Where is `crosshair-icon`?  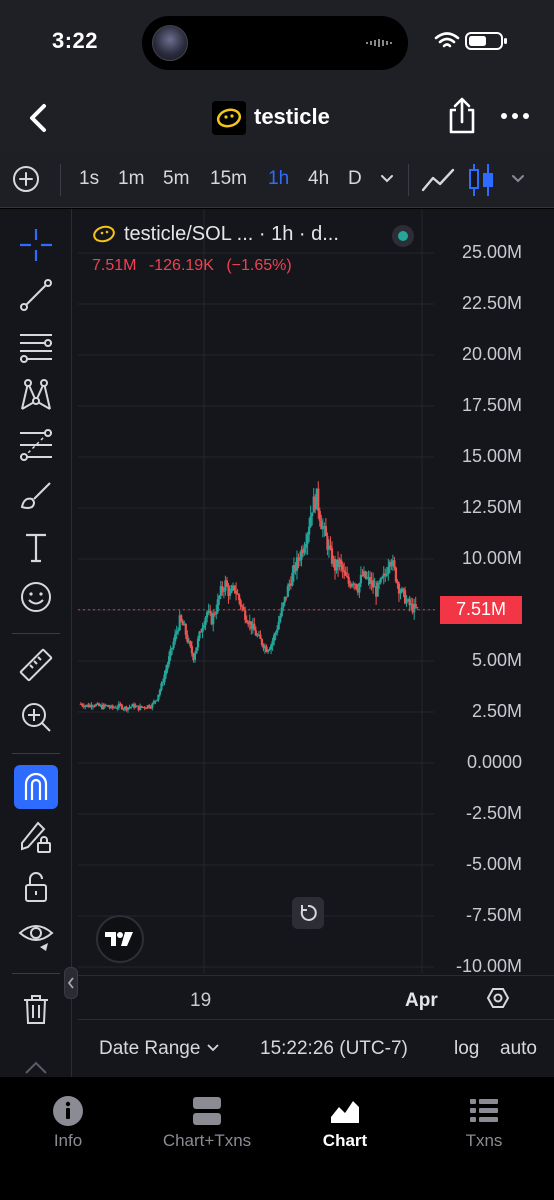 crosshair-icon is located at coordinates (36, 245).